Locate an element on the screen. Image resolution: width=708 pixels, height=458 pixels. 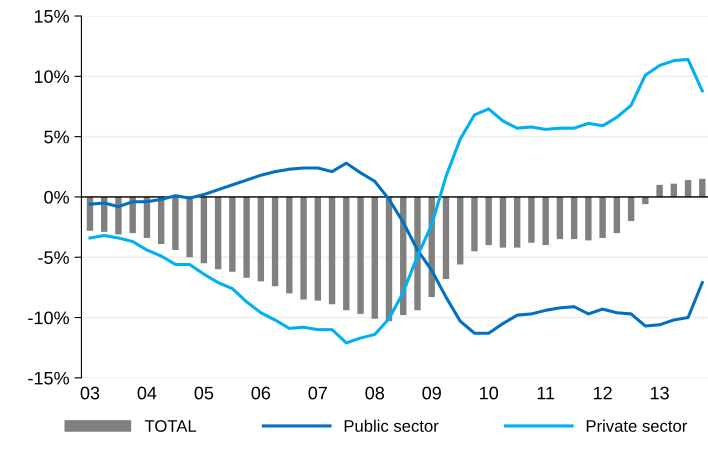
x-tick-label: 09 is located at coordinates (431, 393).